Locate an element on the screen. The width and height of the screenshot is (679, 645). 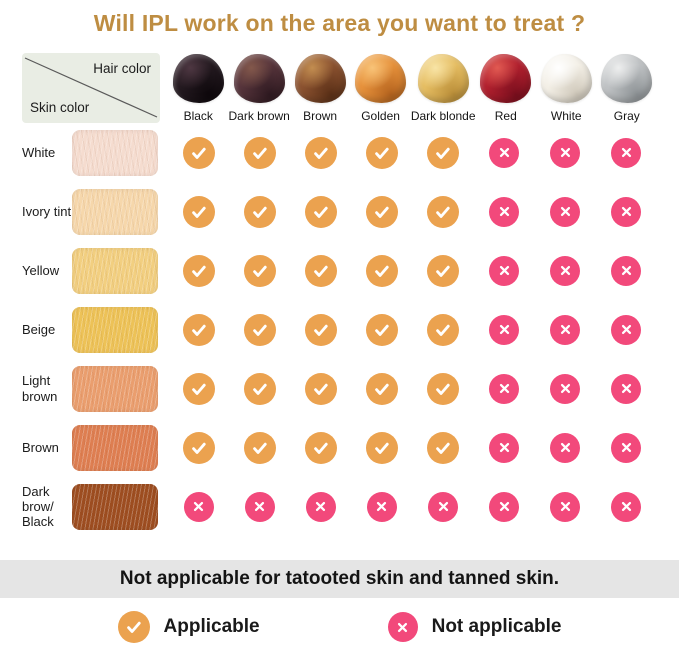
matrix-row-white: White is located at coordinates (339, 152).